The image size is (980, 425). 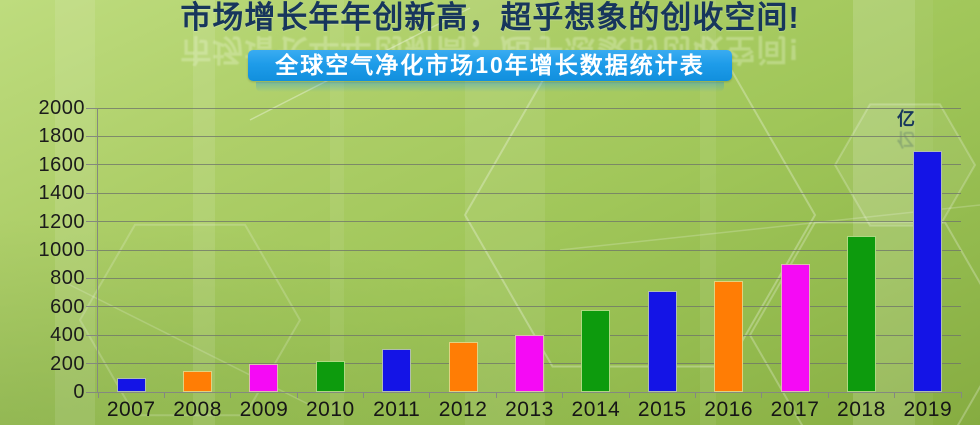 What do you see at coordinates (264, 409) in the screenshot?
I see `x-axis-label: 2009` at bounding box center [264, 409].